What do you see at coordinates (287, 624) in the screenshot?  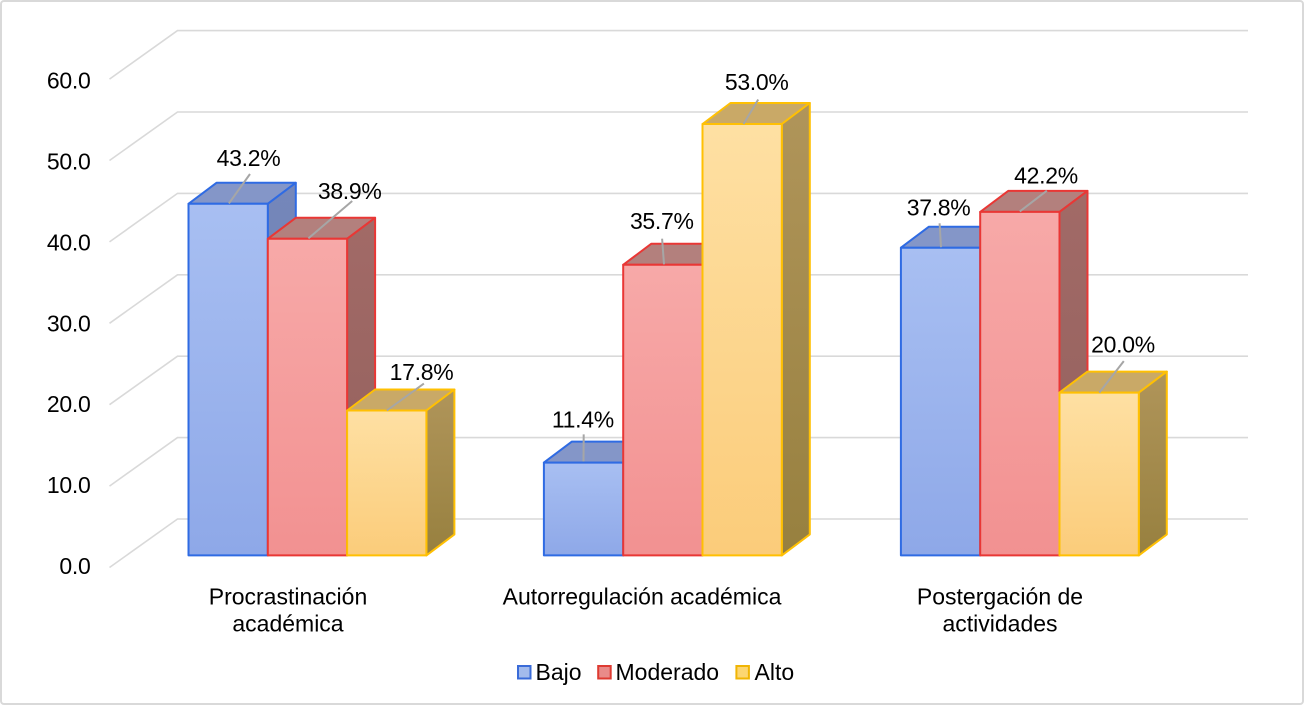 I see `svg-text: académica` at bounding box center [287, 624].